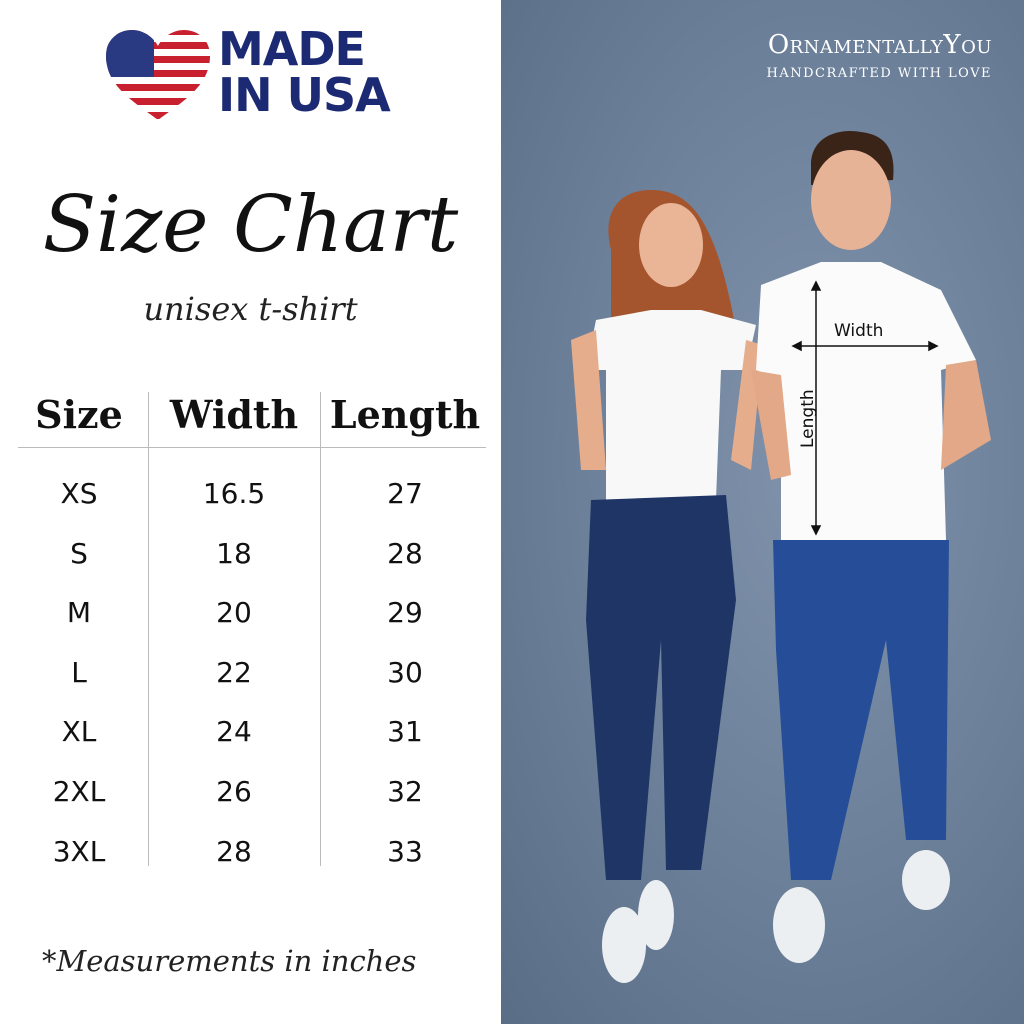  What do you see at coordinates (405, 672) in the screenshot?
I see `cell-length: 30` at bounding box center [405, 672].